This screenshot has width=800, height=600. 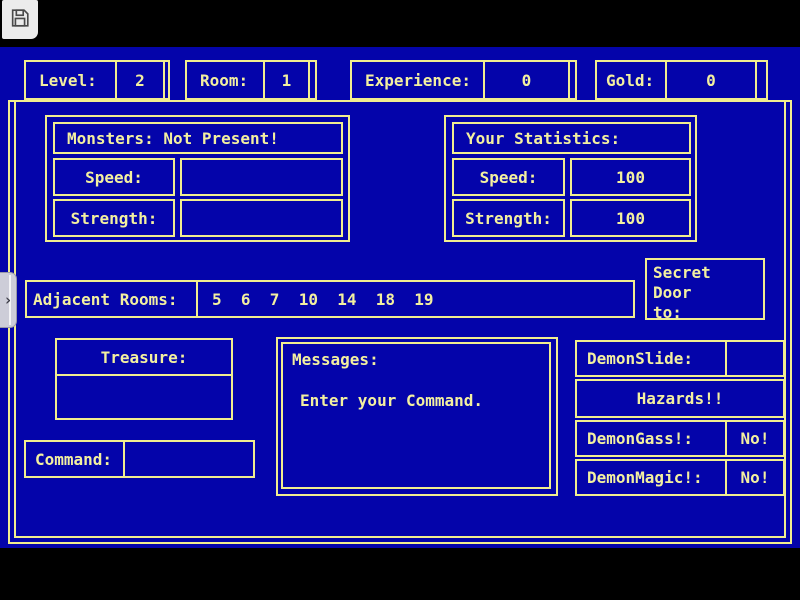 I want to click on chevron-right-icon: ›, so click(x=8, y=299).